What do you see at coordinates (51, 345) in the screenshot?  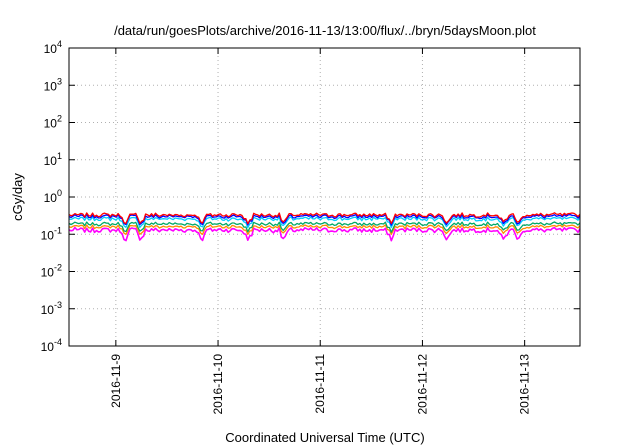 I see `y-tick-label: 10⁻⁴` at bounding box center [51, 345].